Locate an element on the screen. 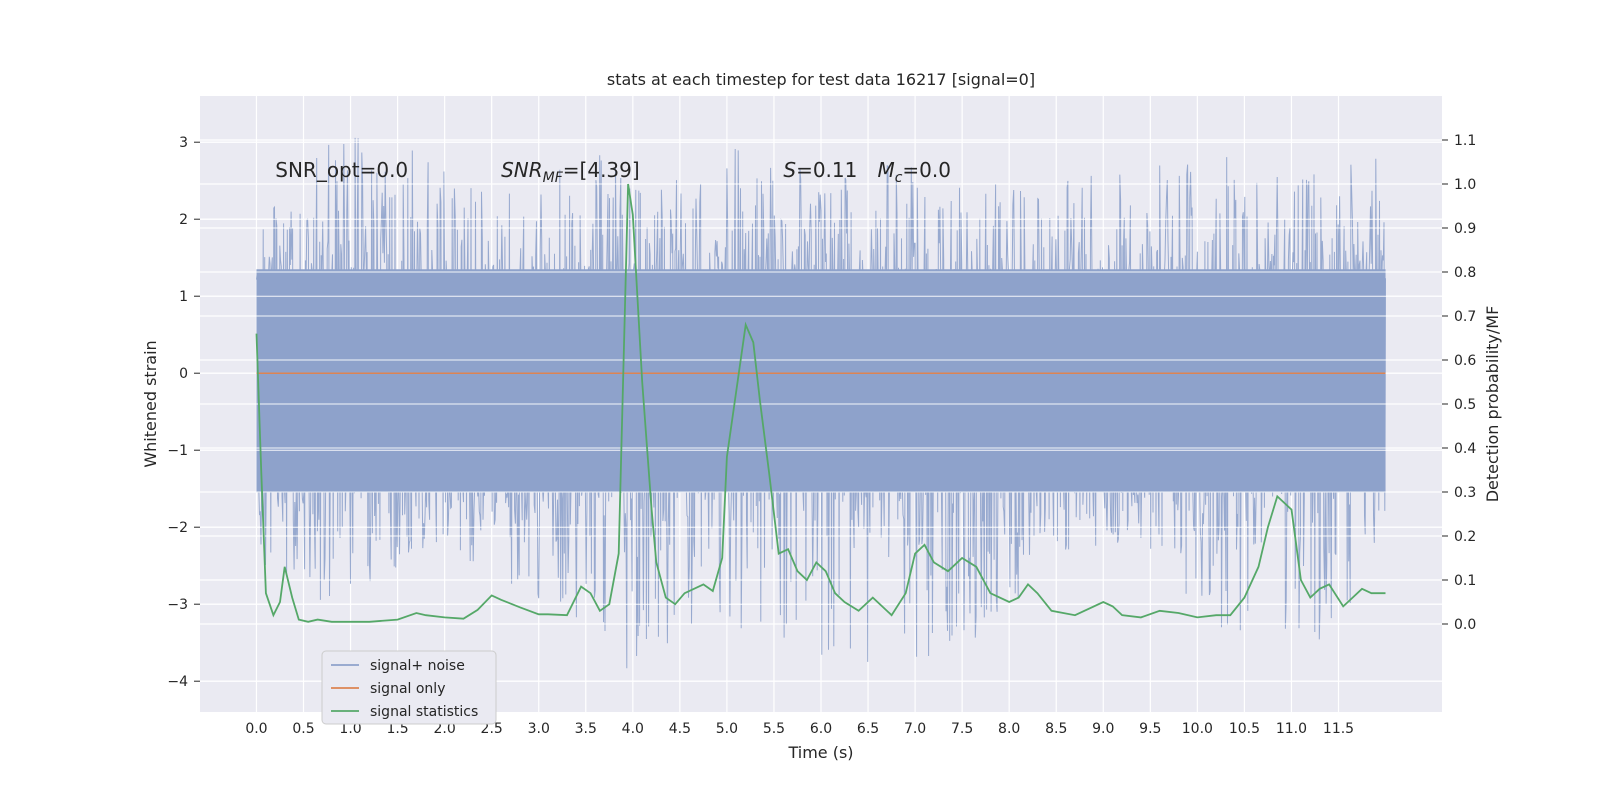 This screenshot has width=1600, height=804. x-tick-label: 6.5 is located at coordinates (868, 729).